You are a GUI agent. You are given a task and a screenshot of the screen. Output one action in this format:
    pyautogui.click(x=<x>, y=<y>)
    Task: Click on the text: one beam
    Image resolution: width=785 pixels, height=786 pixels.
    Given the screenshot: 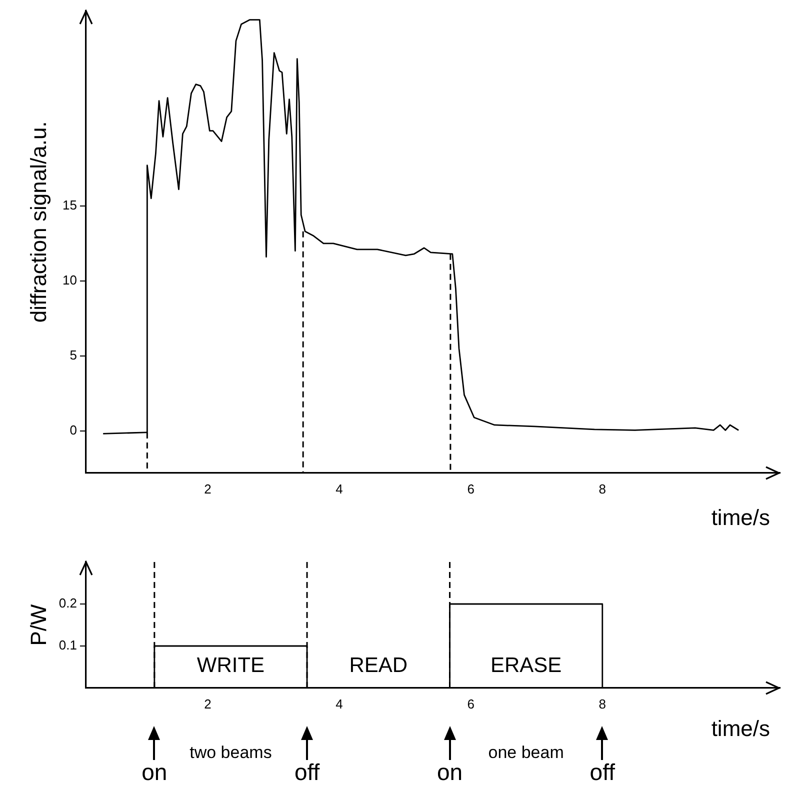 What is the action you would take?
    pyautogui.click(x=526, y=752)
    